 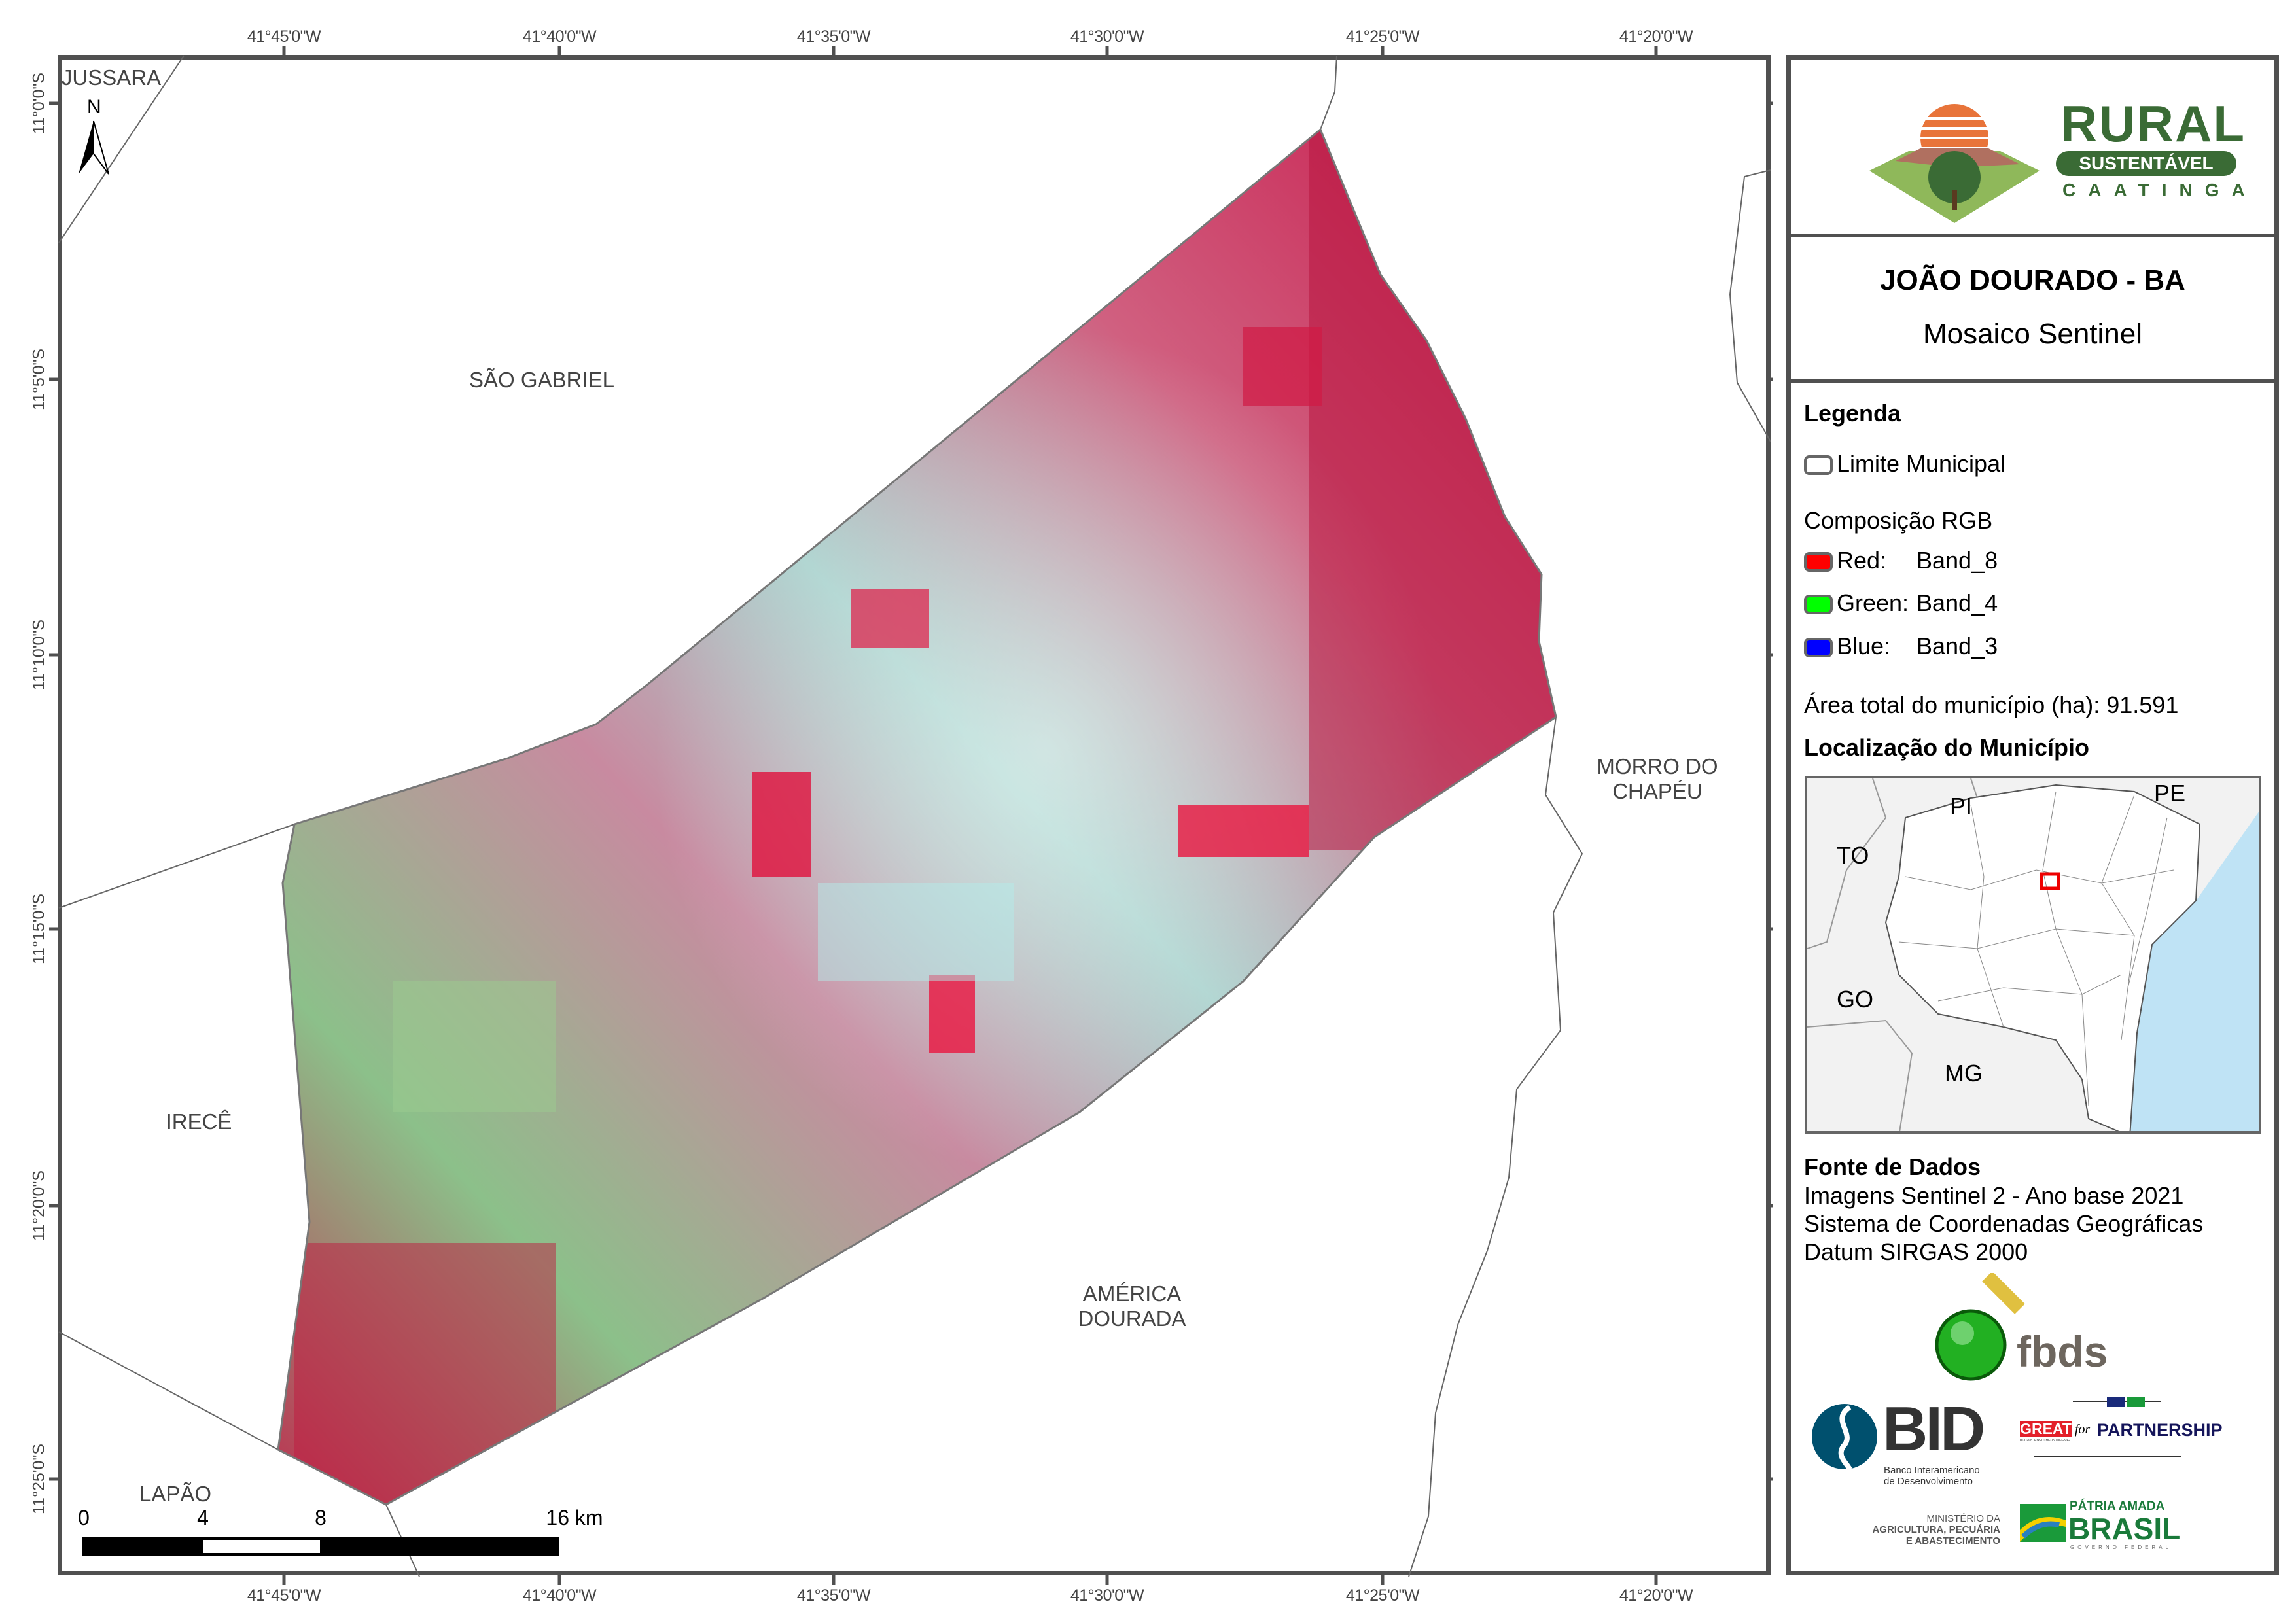 I want to click on north-label: N, so click(x=94, y=107).